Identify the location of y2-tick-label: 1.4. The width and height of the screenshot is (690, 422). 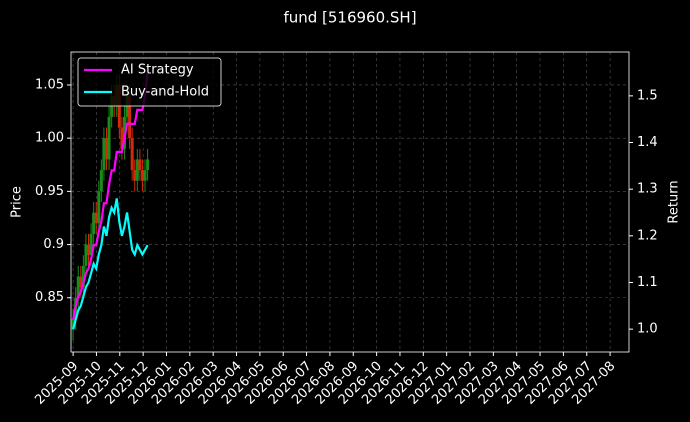
(647, 142).